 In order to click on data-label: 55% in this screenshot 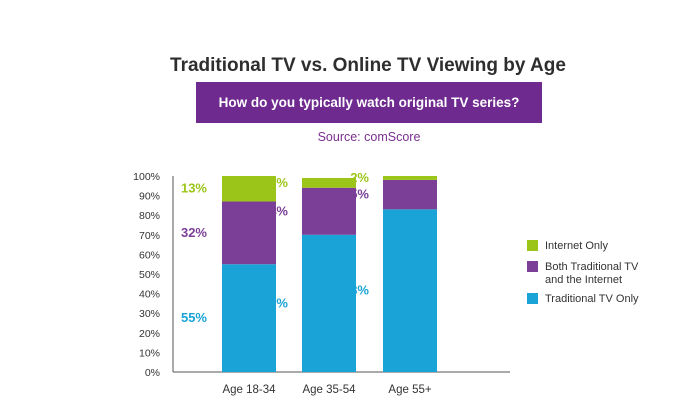, I will do `click(194, 317)`.